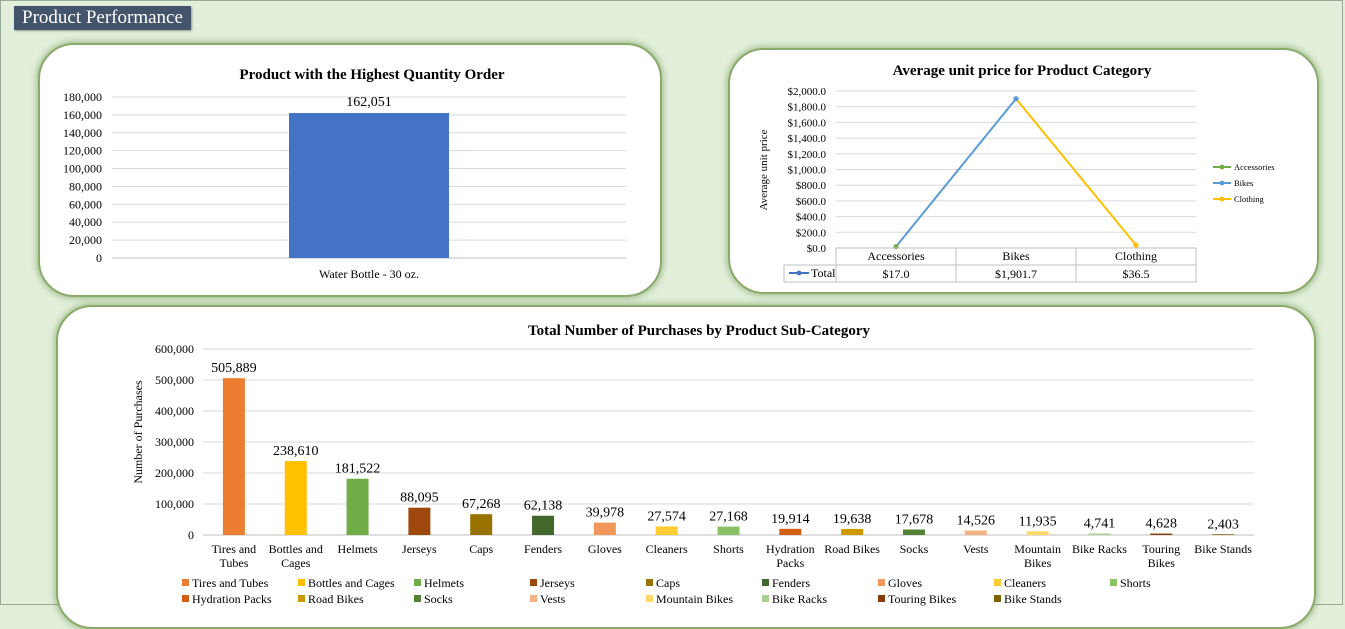 The width and height of the screenshot is (1345, 629). What do you see at coordinates (1162, 524) in the screenshot?
I see `data-label: 4,628` at bounding box center [1162, 524].